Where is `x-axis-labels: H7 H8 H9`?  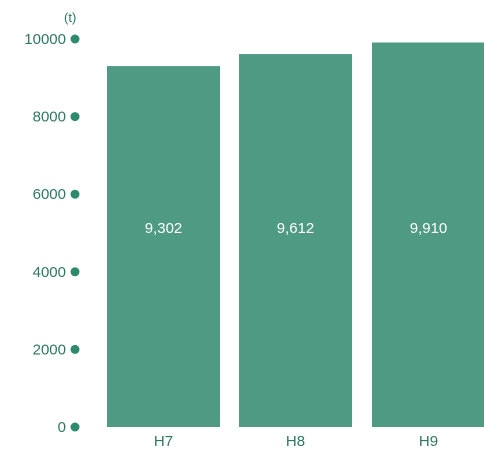
x-axis-labels: H7 H8 H9 is located at coordinates (296, 441).